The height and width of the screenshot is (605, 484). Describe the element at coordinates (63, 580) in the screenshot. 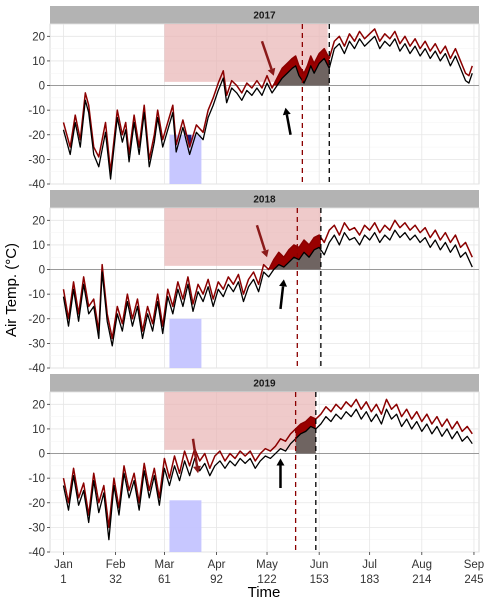

I see `x-tick-day-label: 1` at that location.